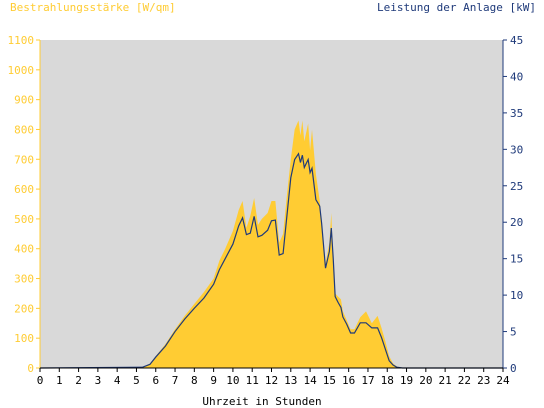 The height and width of the screenshot is (408, 544). What do you see at coordinates (261, 401) in the screenshot?
I see `x-axis-label: Uhrzeit in Stunden` at bounding box center [261, 401].